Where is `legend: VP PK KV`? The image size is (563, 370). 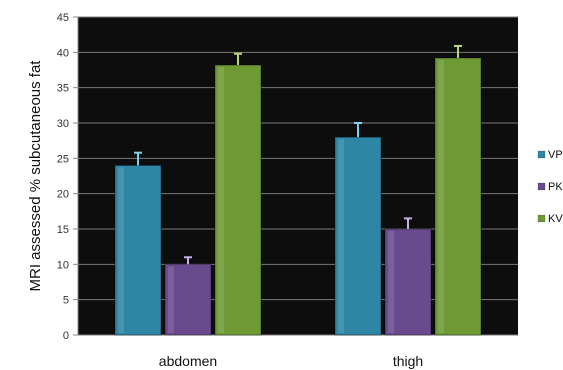 legend: VP PK KV is located at coordinates (550, 187).